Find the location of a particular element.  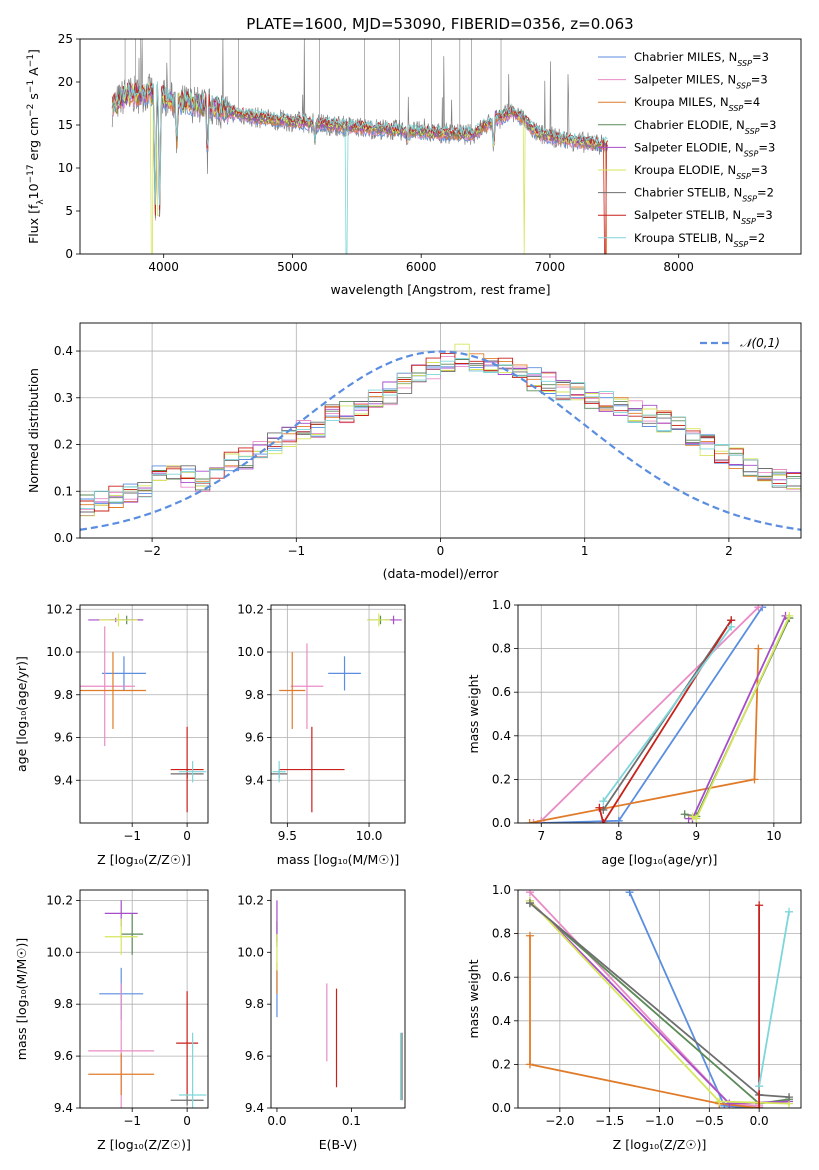

y-axis-label: Normed distribution is located at coordinates (33, 430).